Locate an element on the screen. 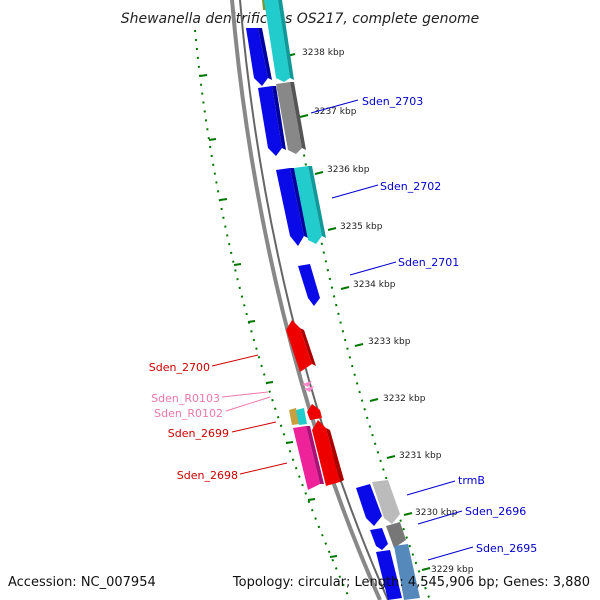 The height and width of the screenshot is (600, 600). kbp-label: 3229 kbp is located at coordinates (452, 570).